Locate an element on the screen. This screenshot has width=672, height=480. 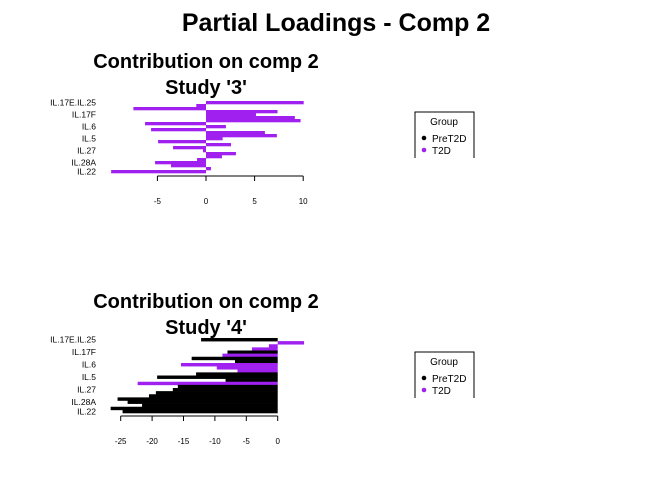
main-title: Partial Loadings - Comp 2 is located at coordinates (336, 23).